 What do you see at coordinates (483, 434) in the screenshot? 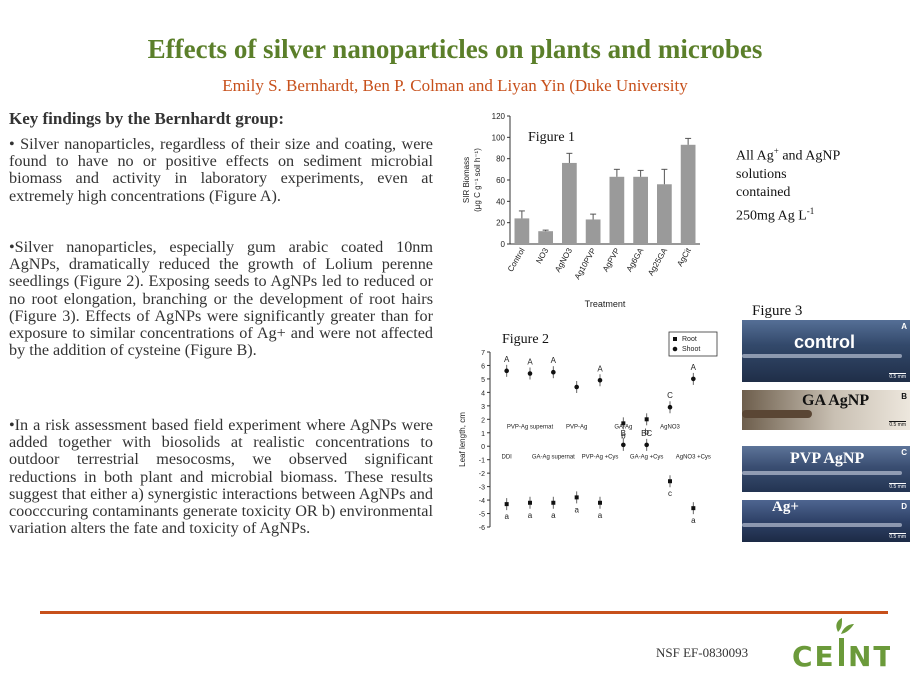
I see `fig2-y-tick-label: 1` at bounding box center [483, 434].